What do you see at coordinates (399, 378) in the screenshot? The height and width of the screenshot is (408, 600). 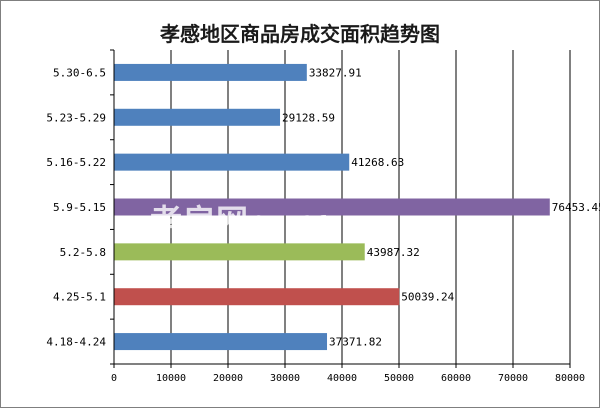 I see `x-tick-label: 50000` at bounding box center [399, 378].